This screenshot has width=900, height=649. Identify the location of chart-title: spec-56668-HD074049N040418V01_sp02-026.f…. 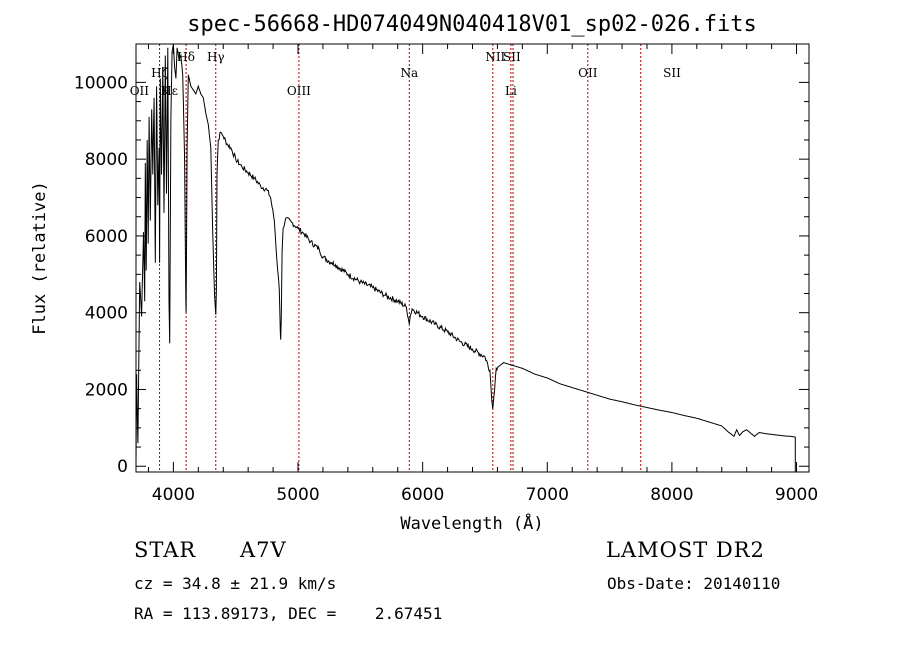
(472, 24).